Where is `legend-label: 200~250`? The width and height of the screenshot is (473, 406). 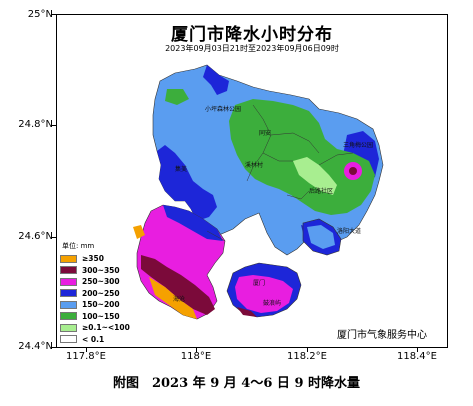 legend-label: 200~250 is located at coordinates (101, 293).